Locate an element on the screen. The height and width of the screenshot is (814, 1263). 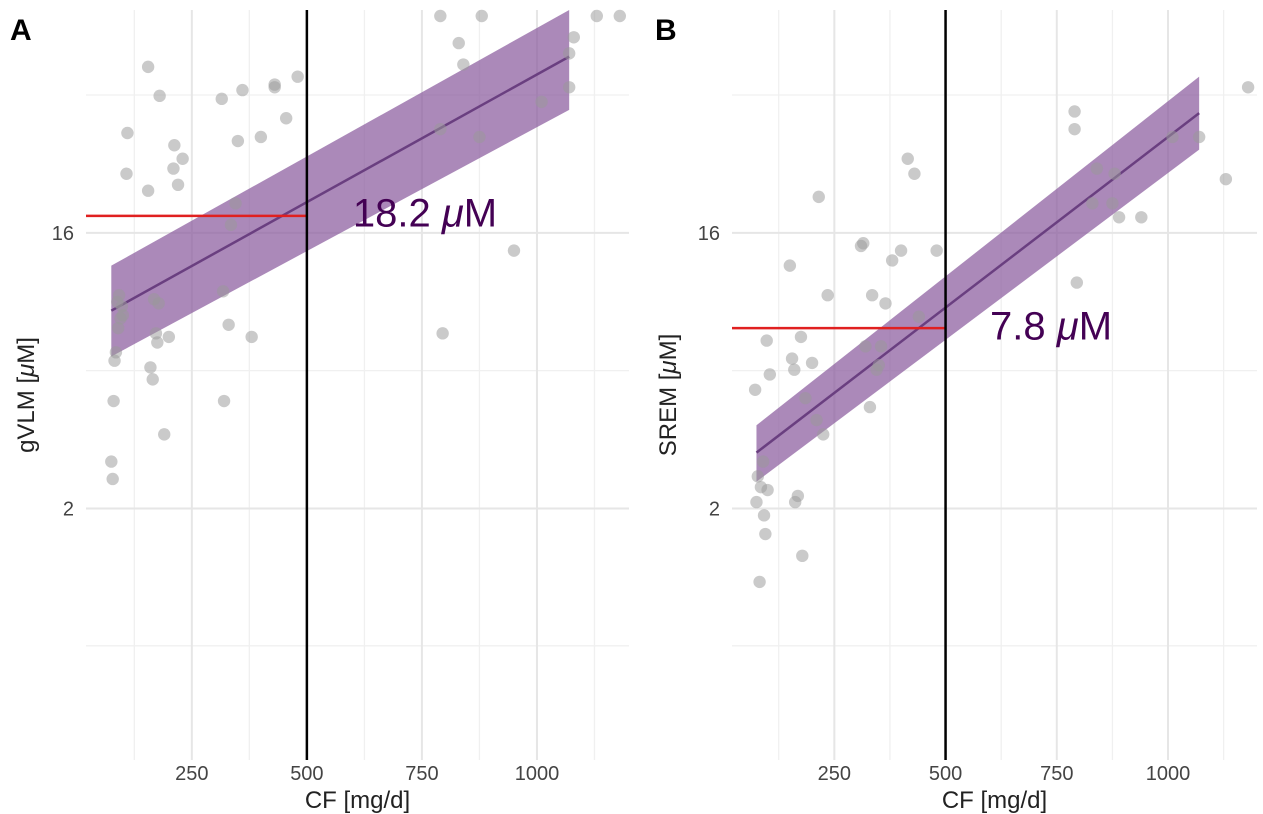
a-panel-label: A is located at coordinates (21, 30).